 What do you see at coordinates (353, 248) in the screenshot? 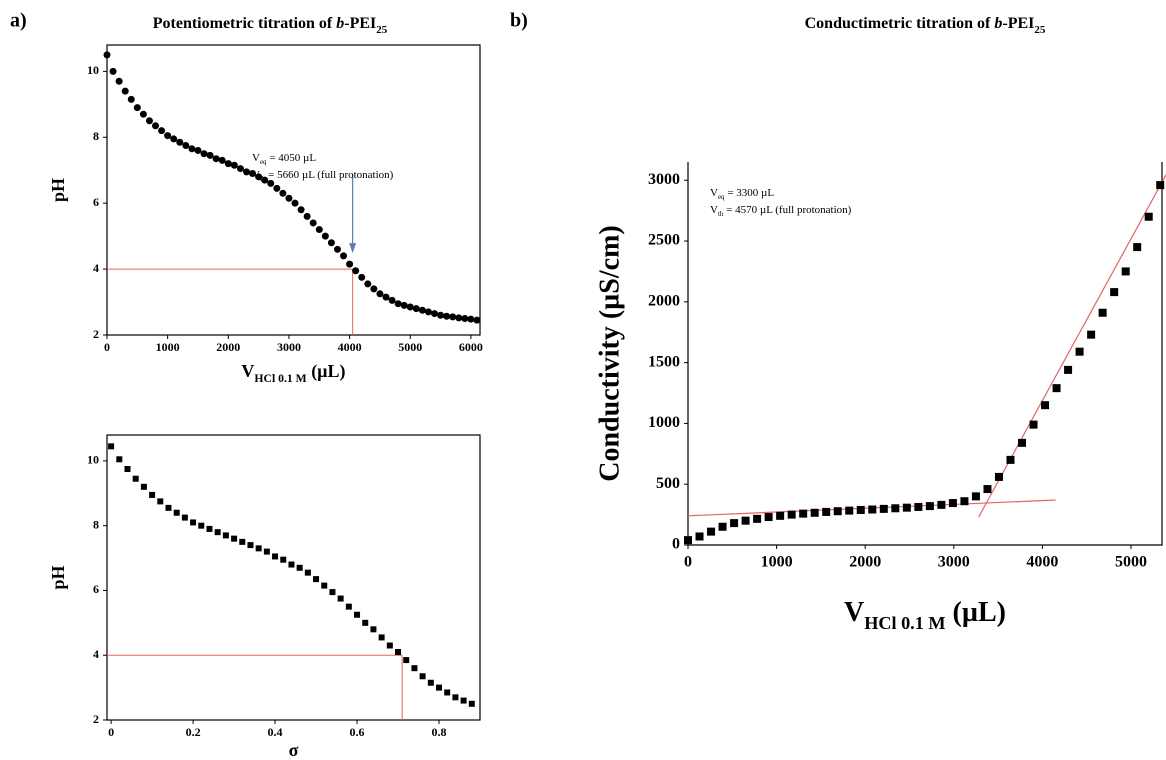
I see `arrow-head` at bounding box center [353, 248].